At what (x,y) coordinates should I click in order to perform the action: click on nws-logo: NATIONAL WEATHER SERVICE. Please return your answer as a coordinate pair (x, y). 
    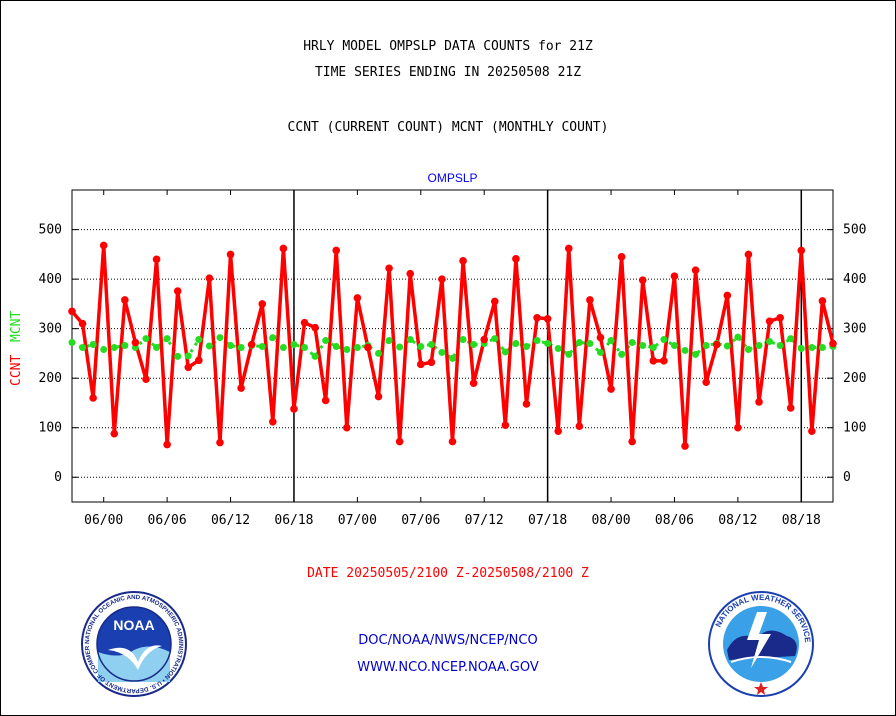
    Looking at the image, I should click on (761, 644).